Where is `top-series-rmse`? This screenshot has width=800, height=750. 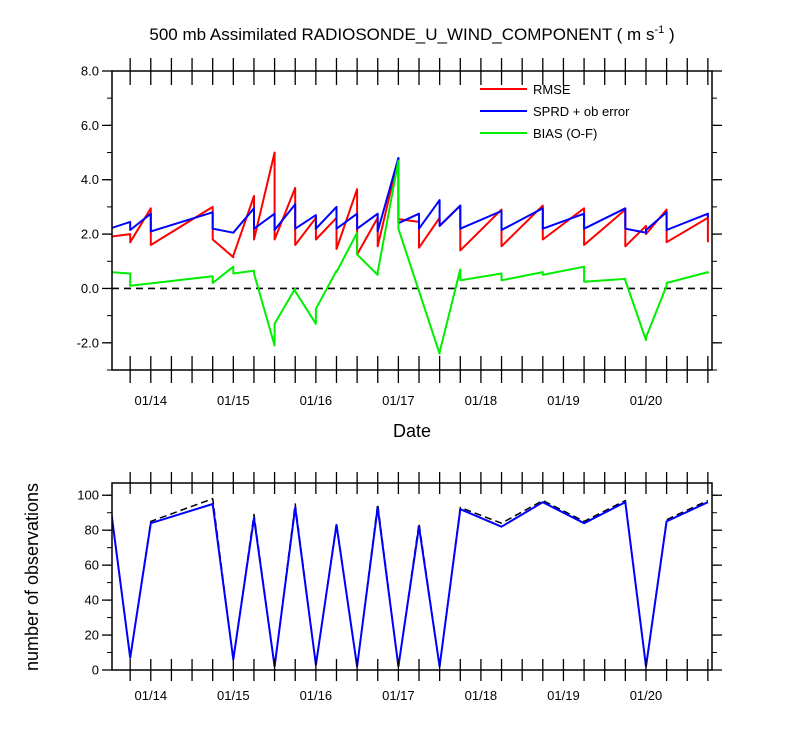 top-series-rmse is located at coordinates (410, 205).